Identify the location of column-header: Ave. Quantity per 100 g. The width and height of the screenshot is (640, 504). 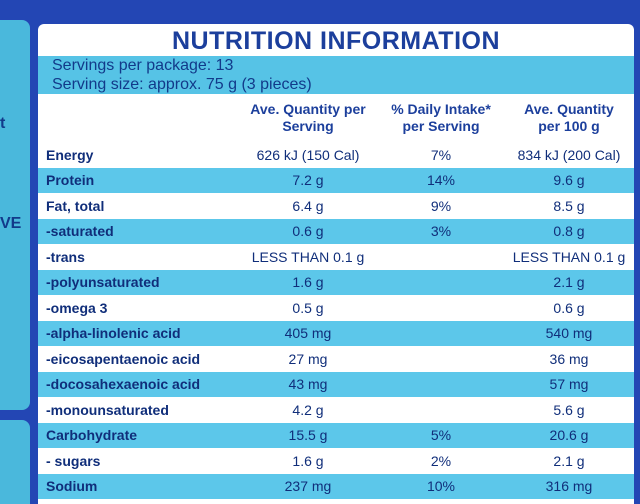
(569, 117).